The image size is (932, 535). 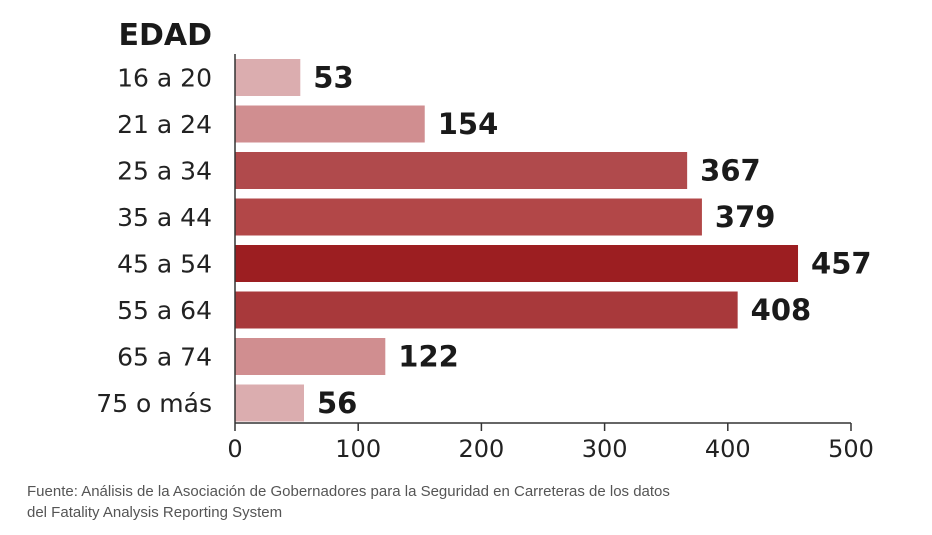 I want to click on category-label: 35 a 44, so click(x=164, y=217).